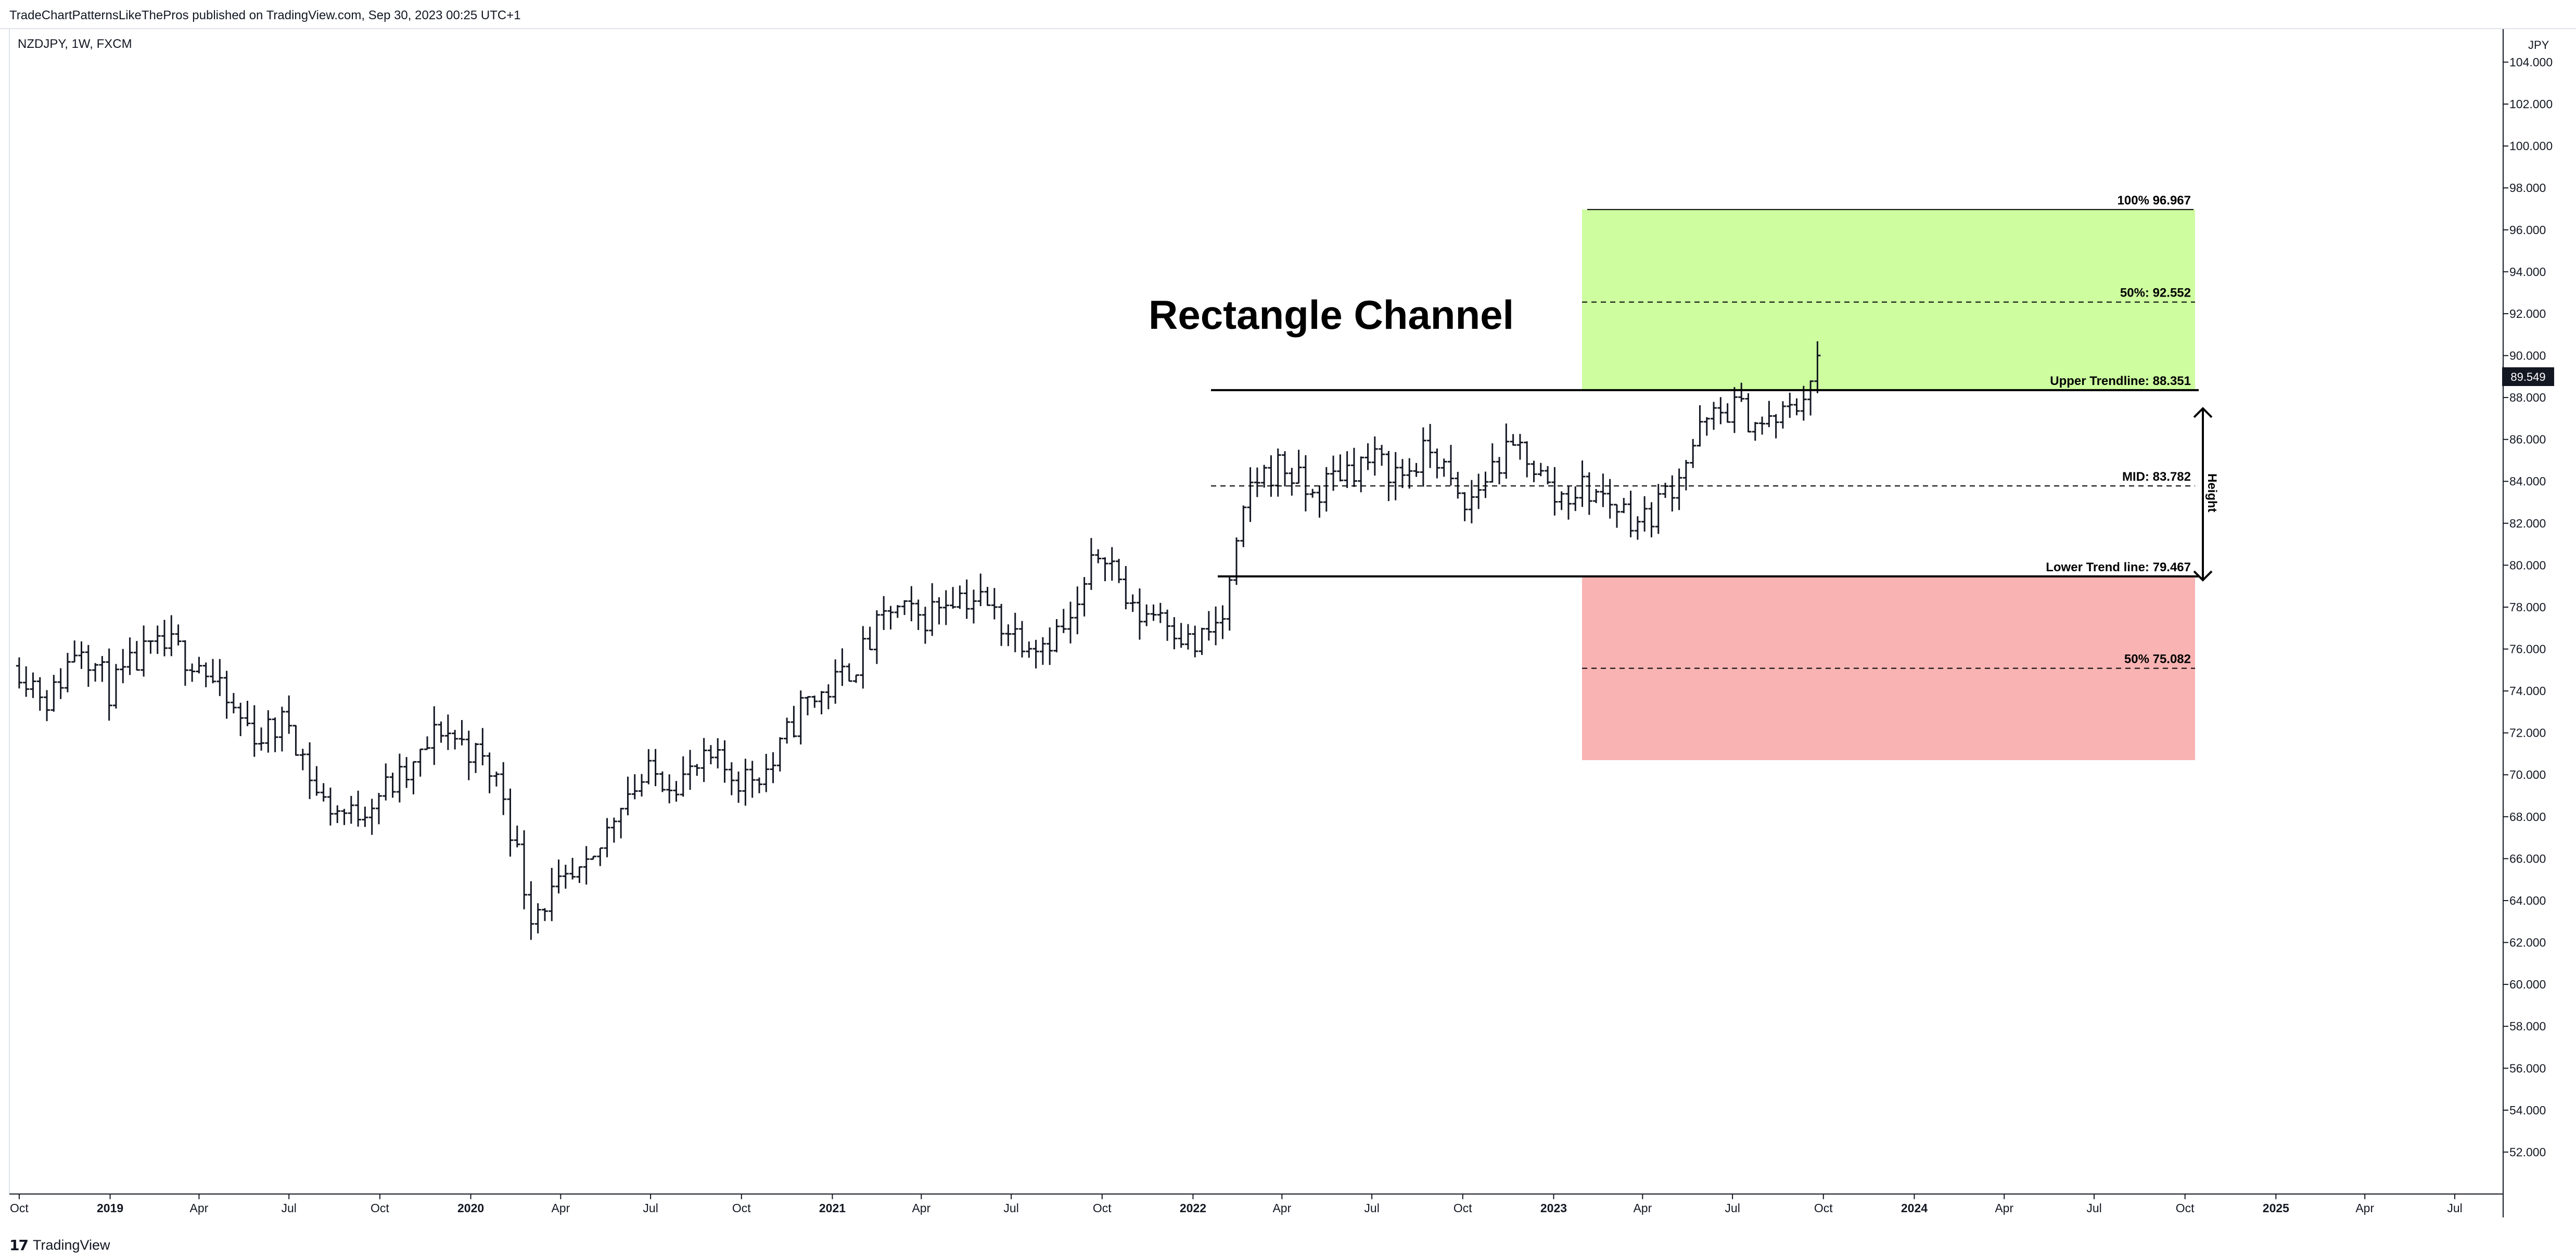 The height and width of the screenshot is (1258, 2576). I want to click on price-tick-label: 58.000, so click(2527, 1026).